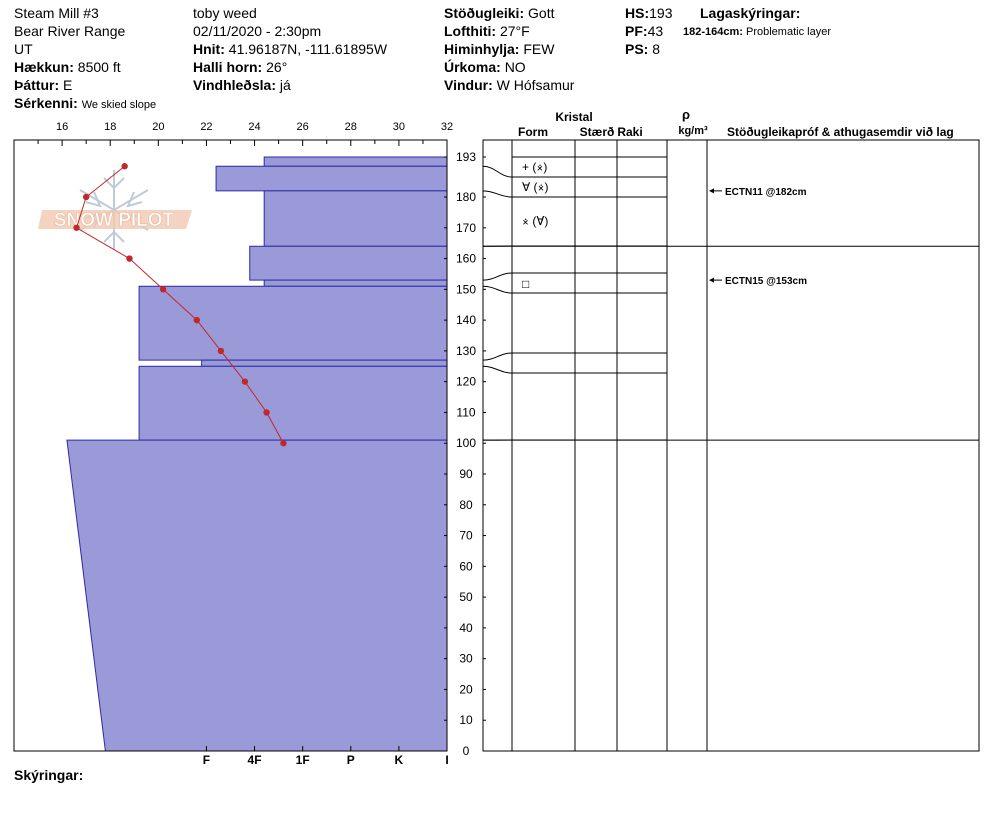 The width and height of the screenshot is (994, 840). What do you see at coordinates (466, 659) in the screenshot?
I see `height-tick-label: 30` at bounding box center [466, 659].